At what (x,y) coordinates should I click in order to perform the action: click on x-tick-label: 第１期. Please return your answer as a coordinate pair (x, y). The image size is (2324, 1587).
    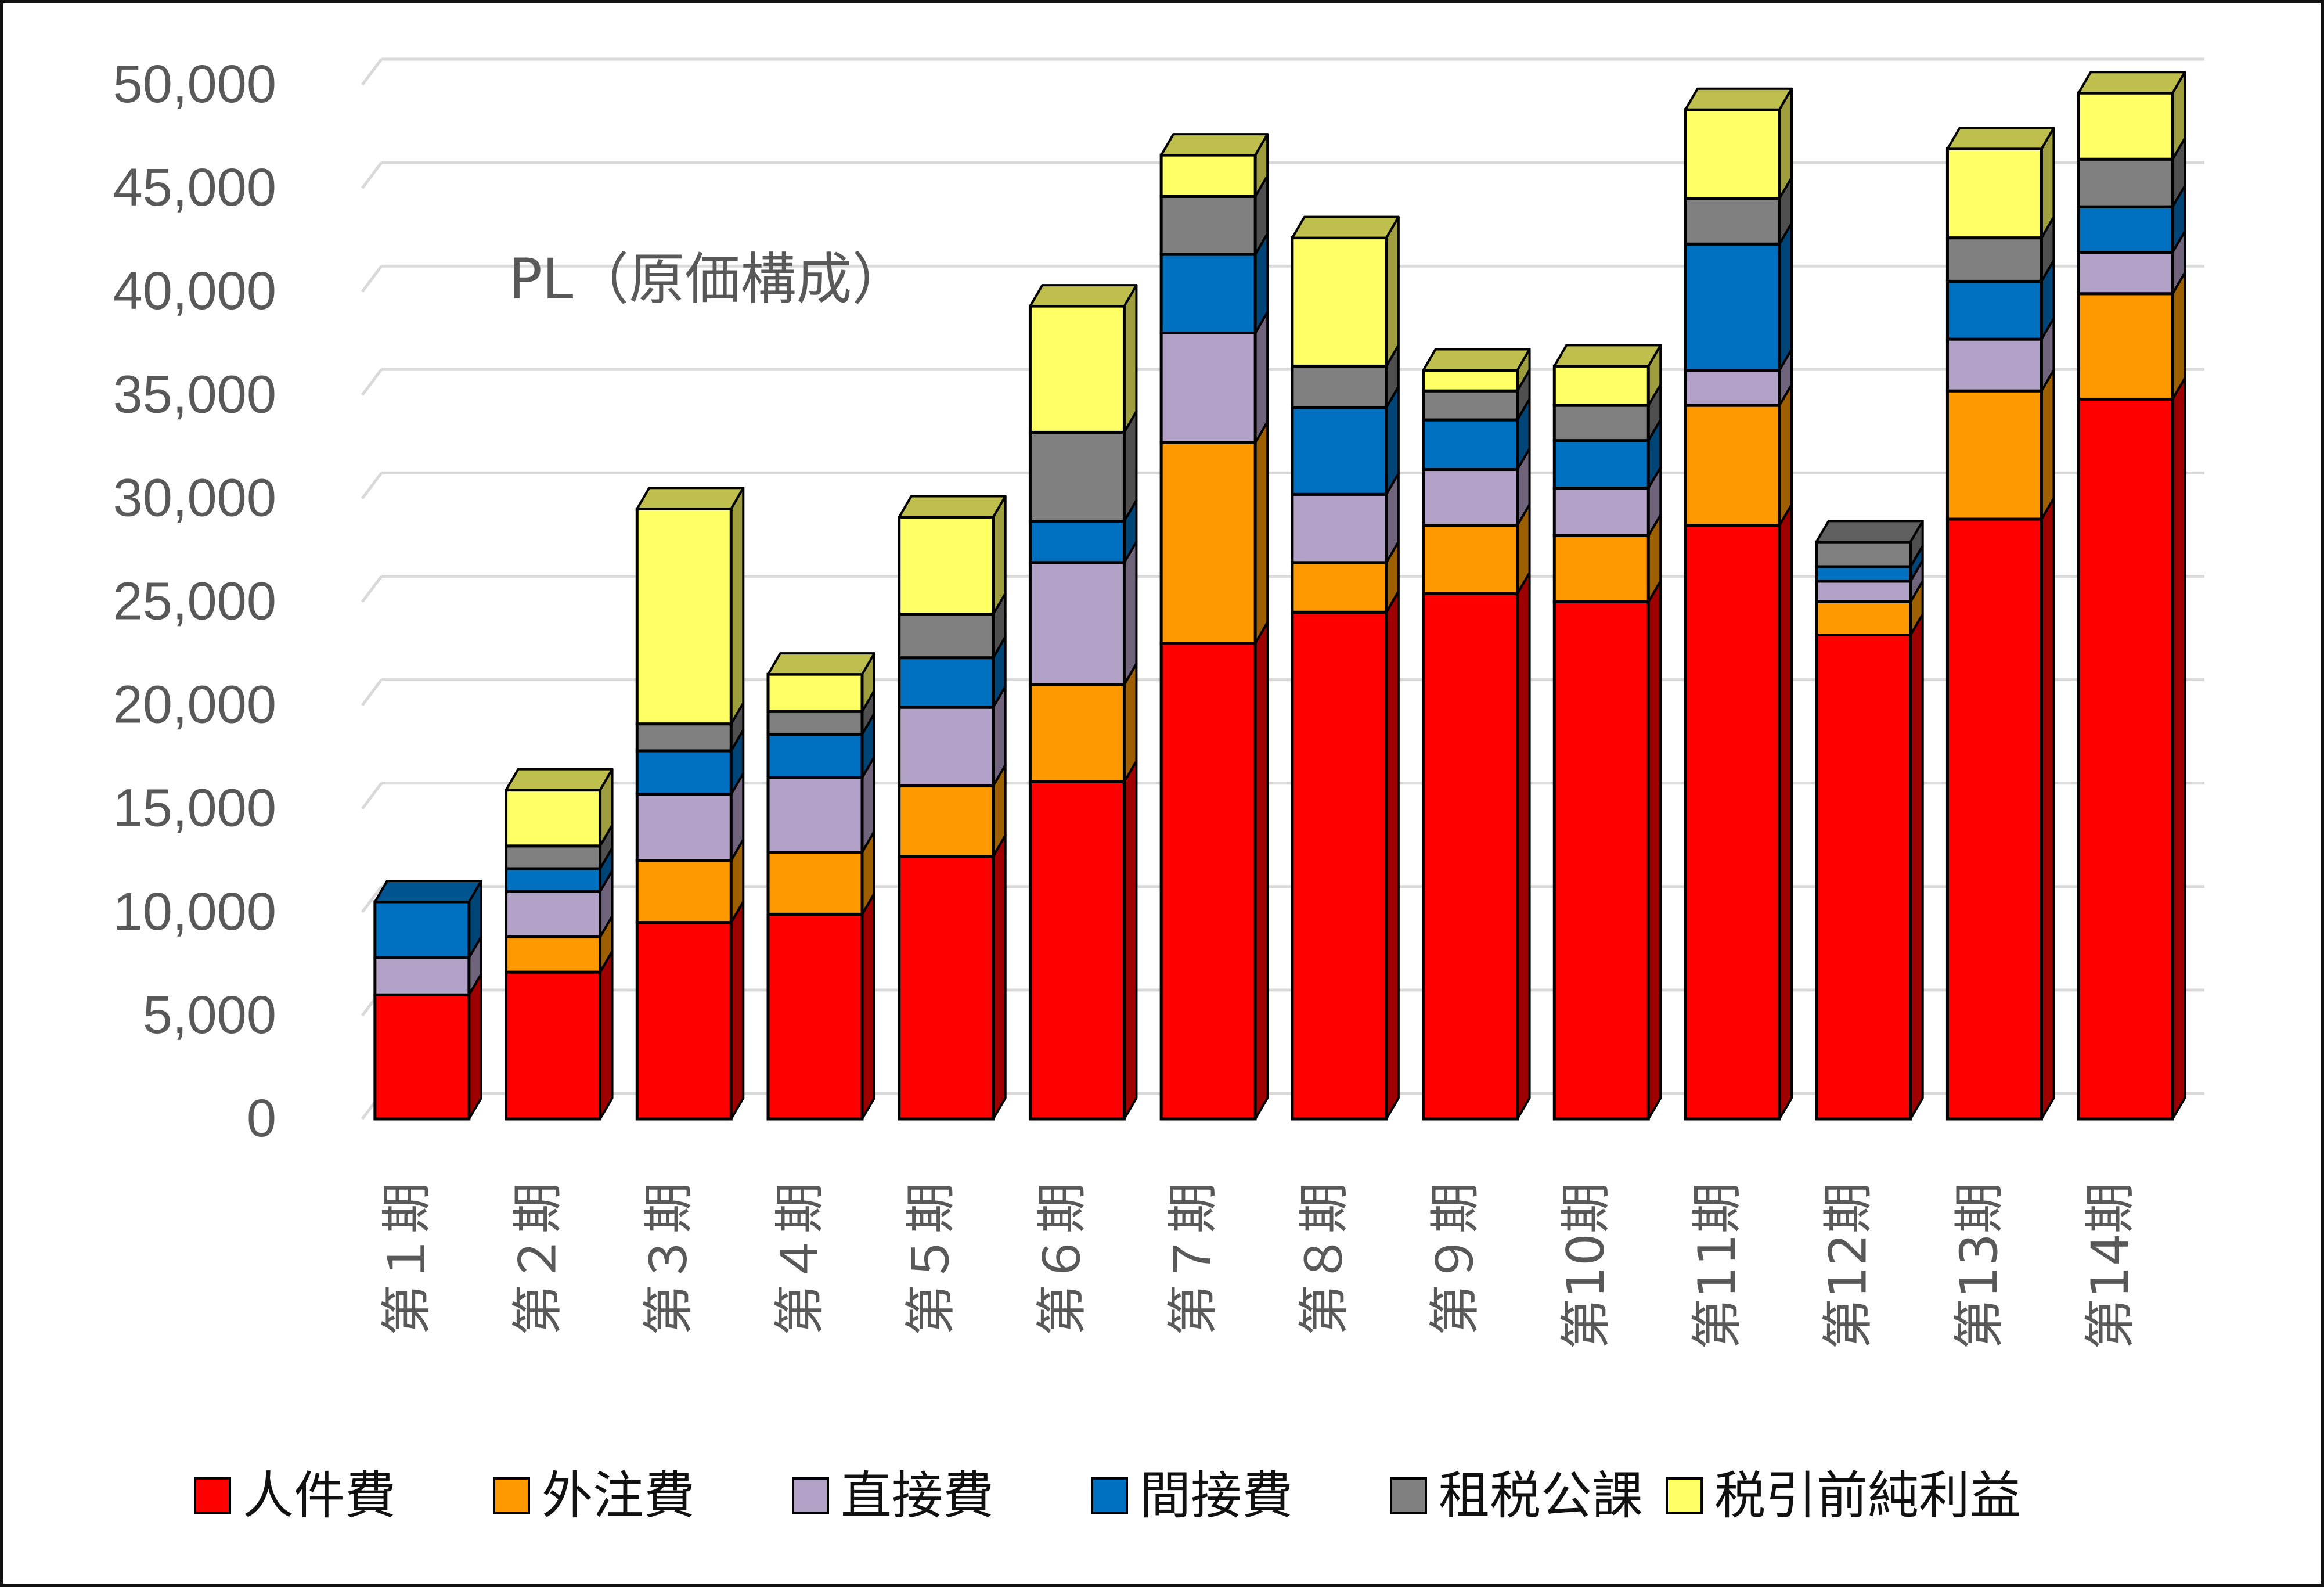
    Looking at the image, I should click on (407, 1259).